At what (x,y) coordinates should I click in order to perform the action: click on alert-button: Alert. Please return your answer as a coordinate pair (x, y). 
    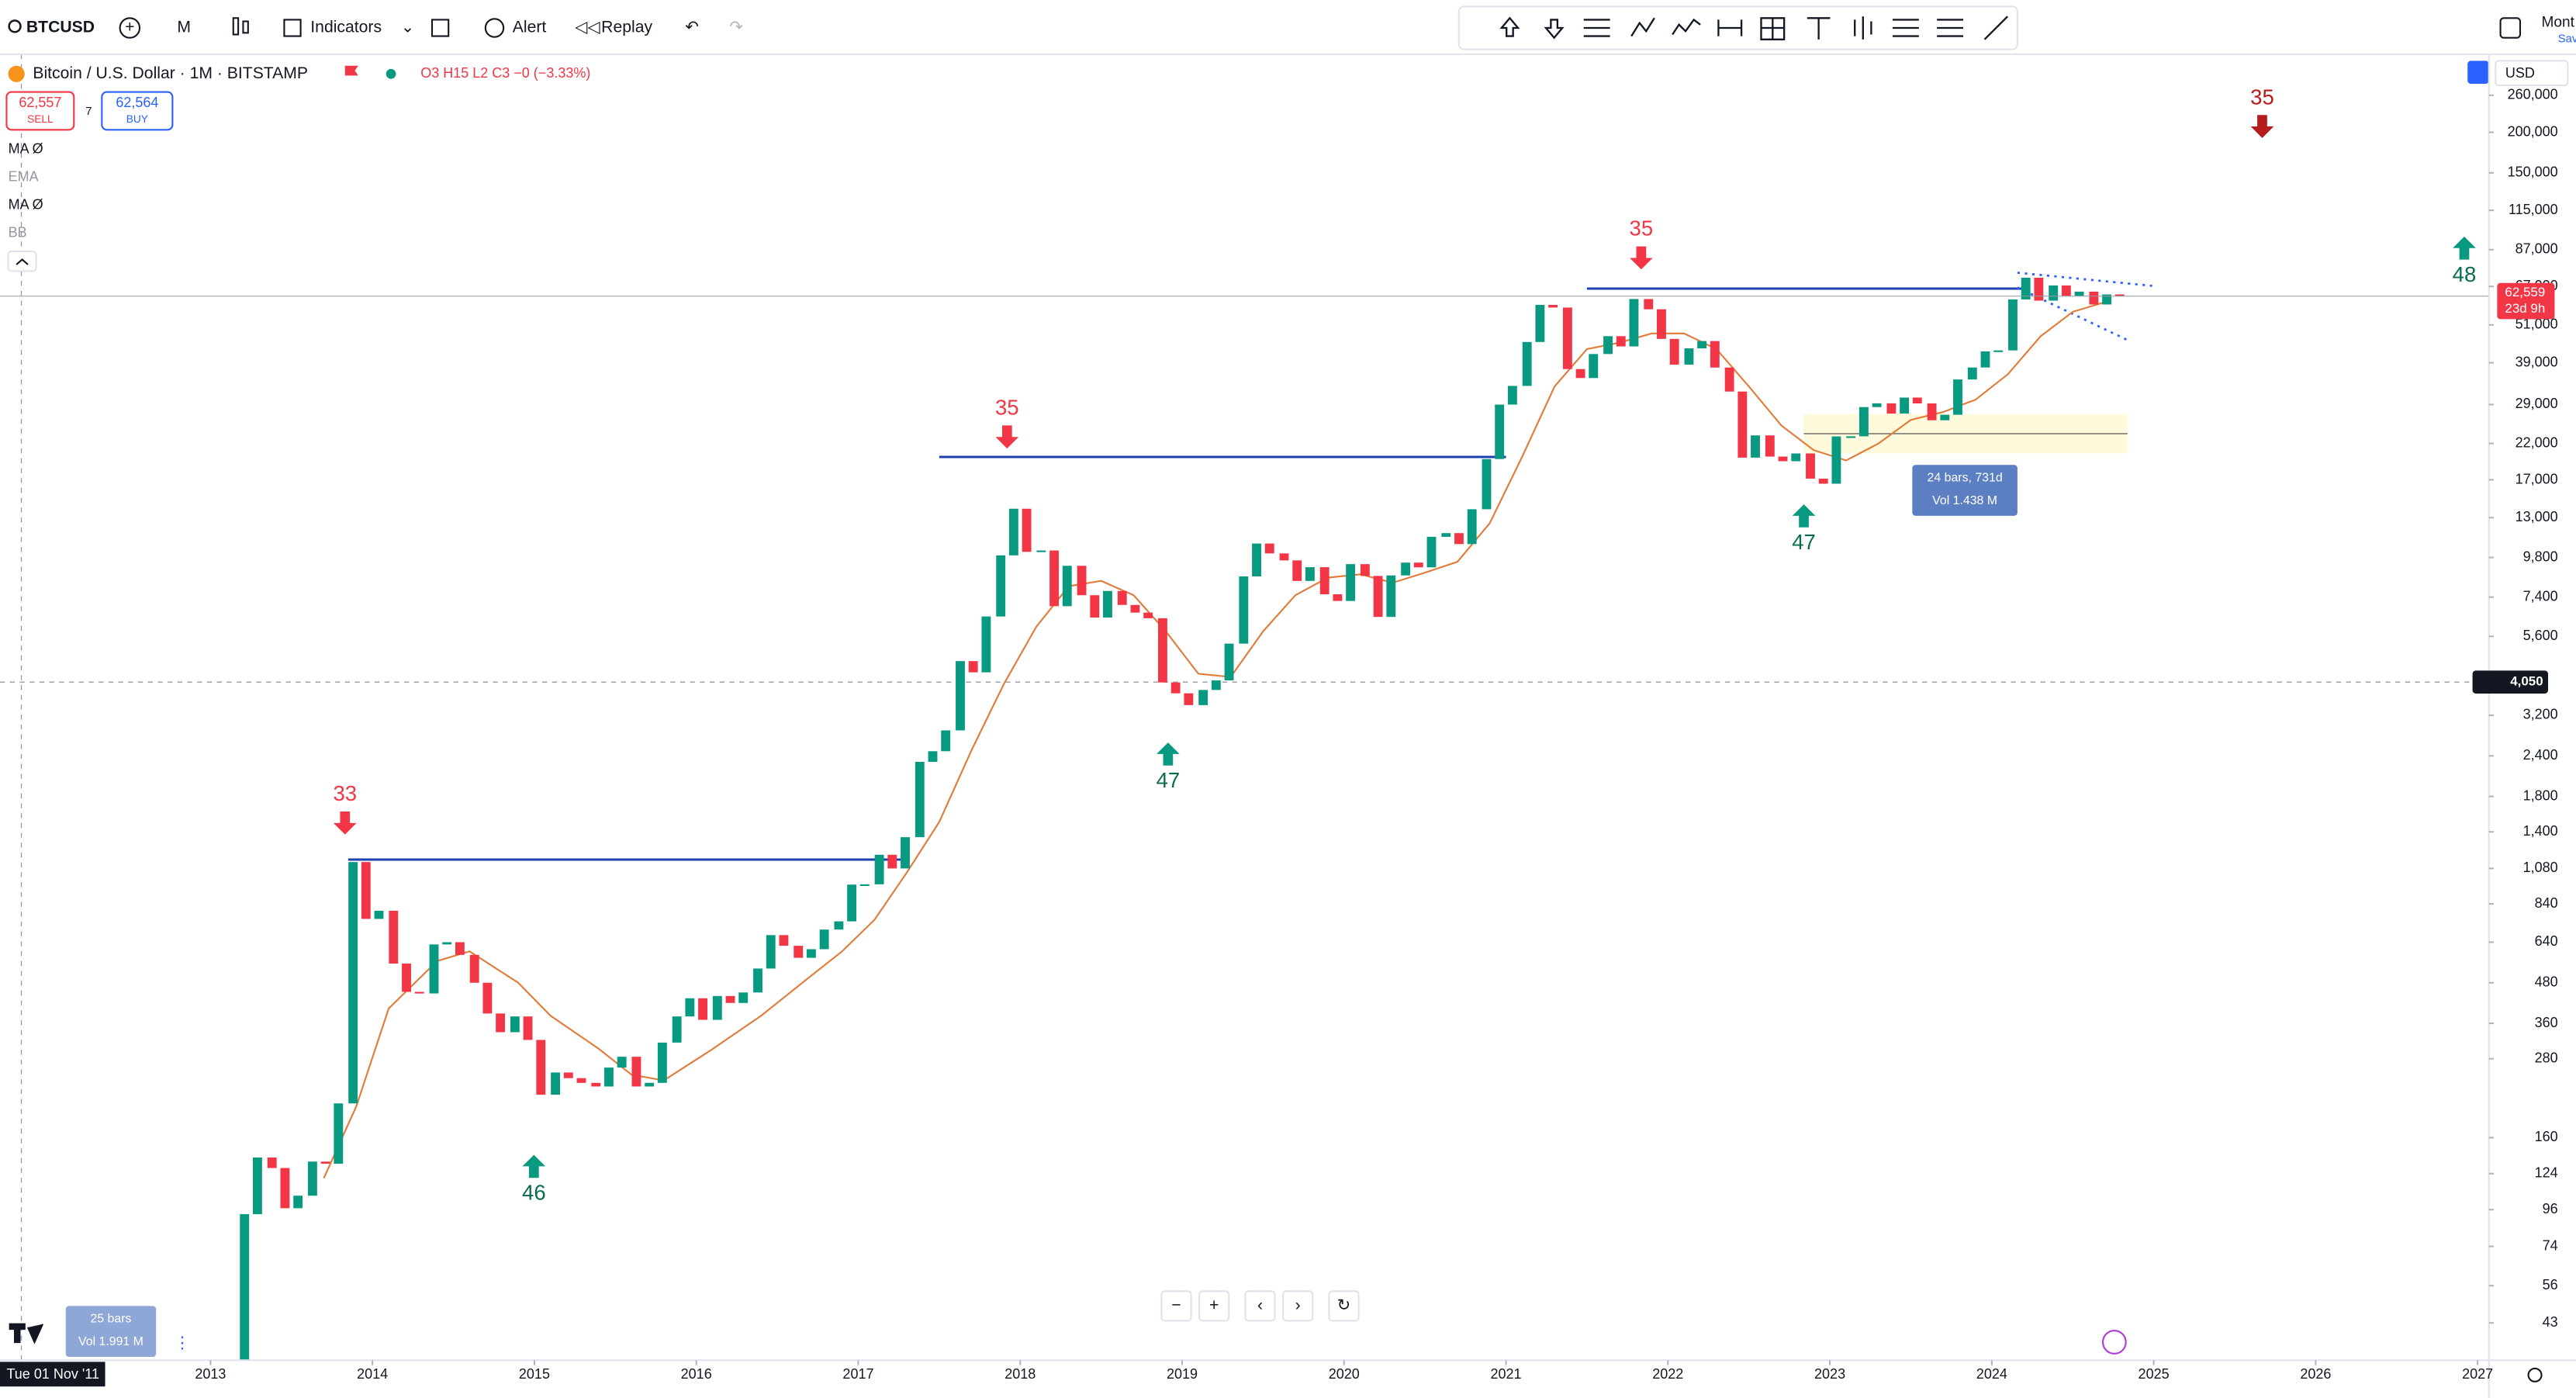
    Looking at the image, I should click on (530, 27).